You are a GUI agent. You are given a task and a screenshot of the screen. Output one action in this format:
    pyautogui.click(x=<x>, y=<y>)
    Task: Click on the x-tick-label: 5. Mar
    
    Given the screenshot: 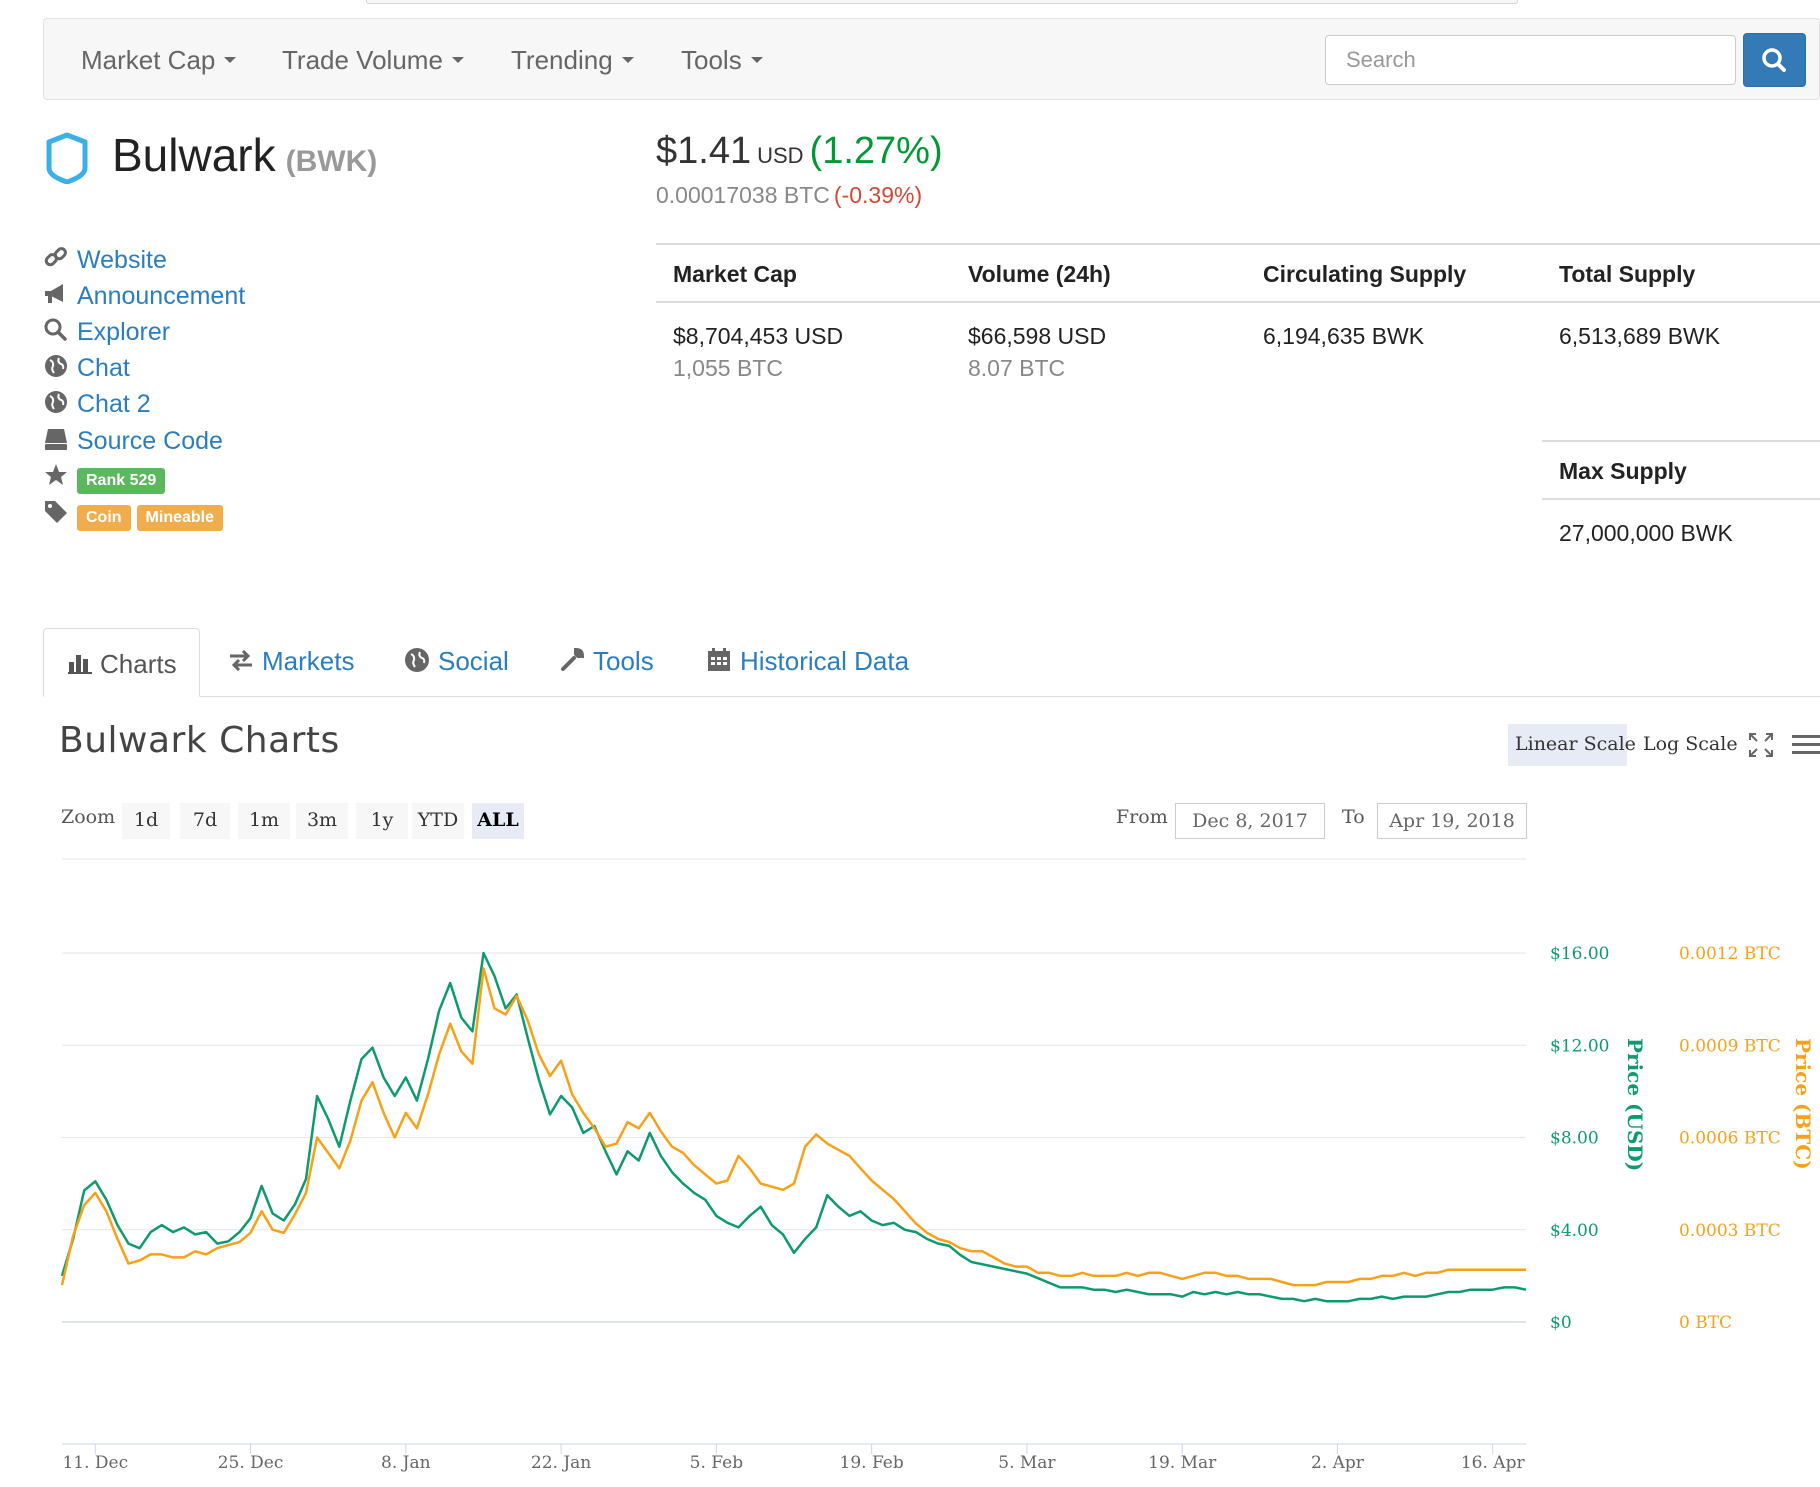 What is the action you would take?
    pyautogui.click(x=1027, y=1463)
    